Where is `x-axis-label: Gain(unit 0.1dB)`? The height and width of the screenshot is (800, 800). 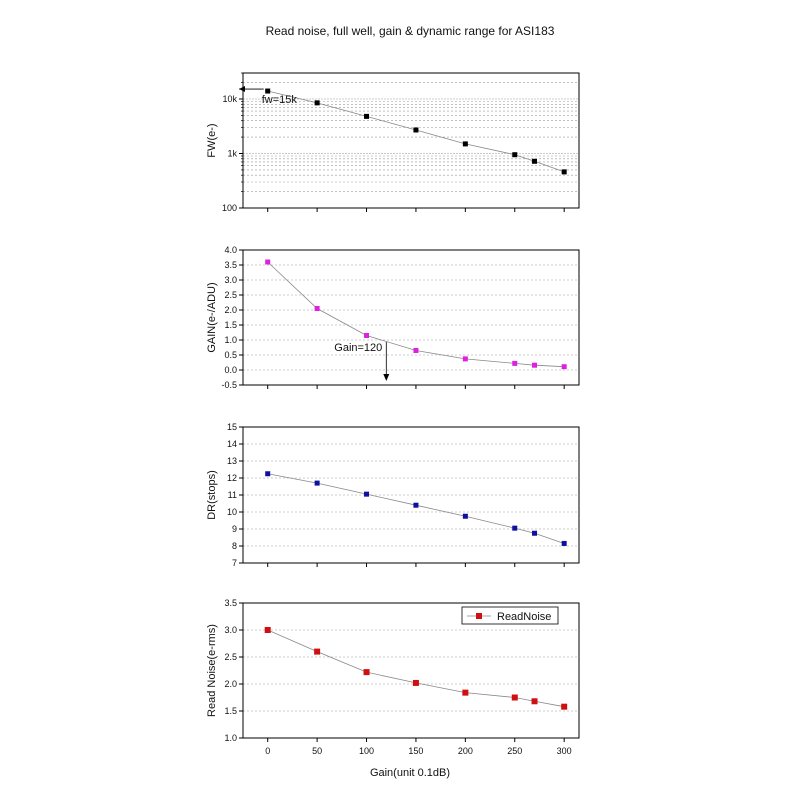
x-axis-label: Gain(unit 0.1dB) is located at coordinates (410, 773).